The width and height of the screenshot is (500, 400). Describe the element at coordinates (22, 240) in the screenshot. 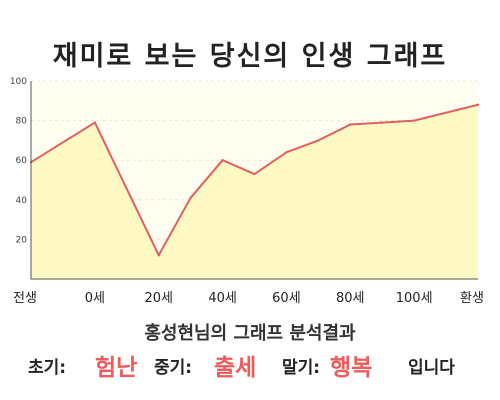

I see `y-tick-20: 20` at that location.